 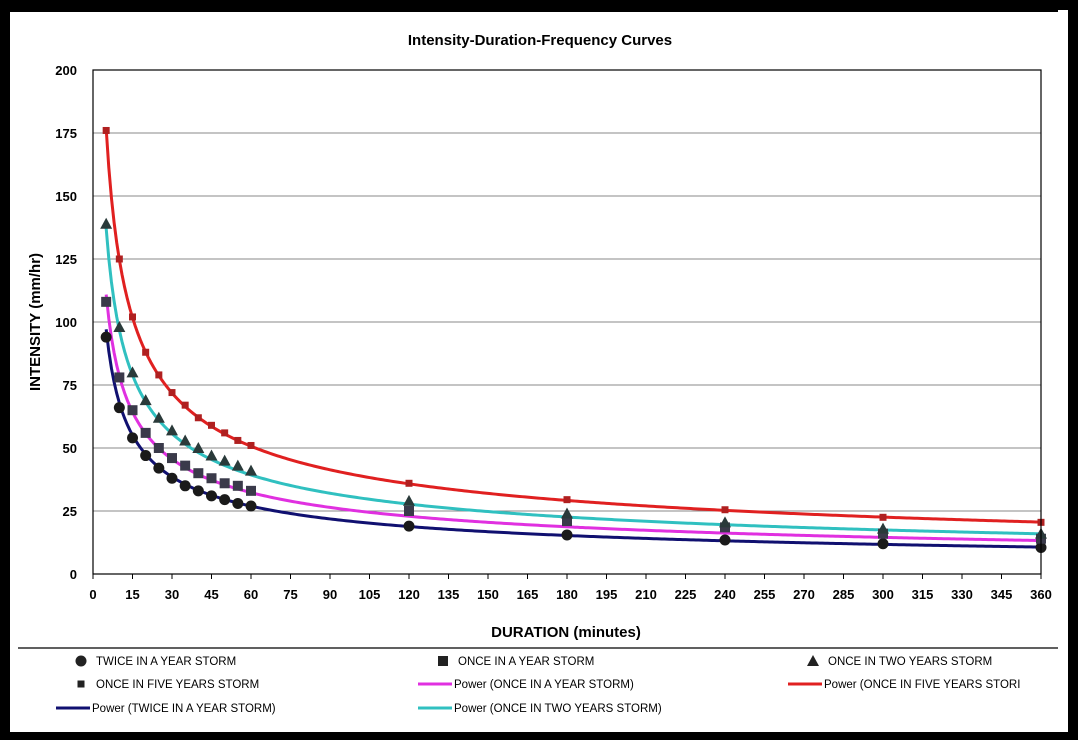 What do you see at coordinates (686, 594) in the screenshot?
I see `x-tick-label: 225` at bounding box center [686, 594].